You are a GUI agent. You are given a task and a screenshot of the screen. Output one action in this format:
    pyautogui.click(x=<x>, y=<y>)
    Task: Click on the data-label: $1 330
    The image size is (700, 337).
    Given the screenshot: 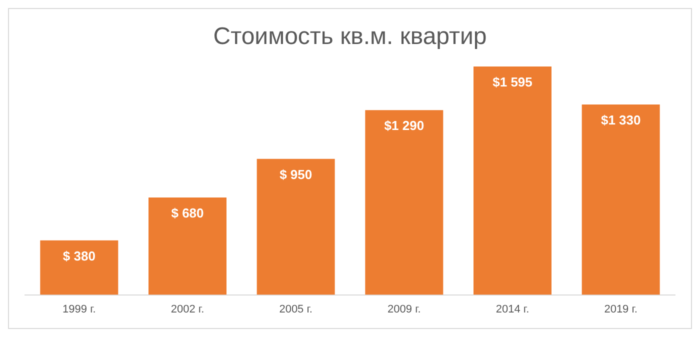 What is the action you would take?
    pyautogui.click(x=620, y=120)
    